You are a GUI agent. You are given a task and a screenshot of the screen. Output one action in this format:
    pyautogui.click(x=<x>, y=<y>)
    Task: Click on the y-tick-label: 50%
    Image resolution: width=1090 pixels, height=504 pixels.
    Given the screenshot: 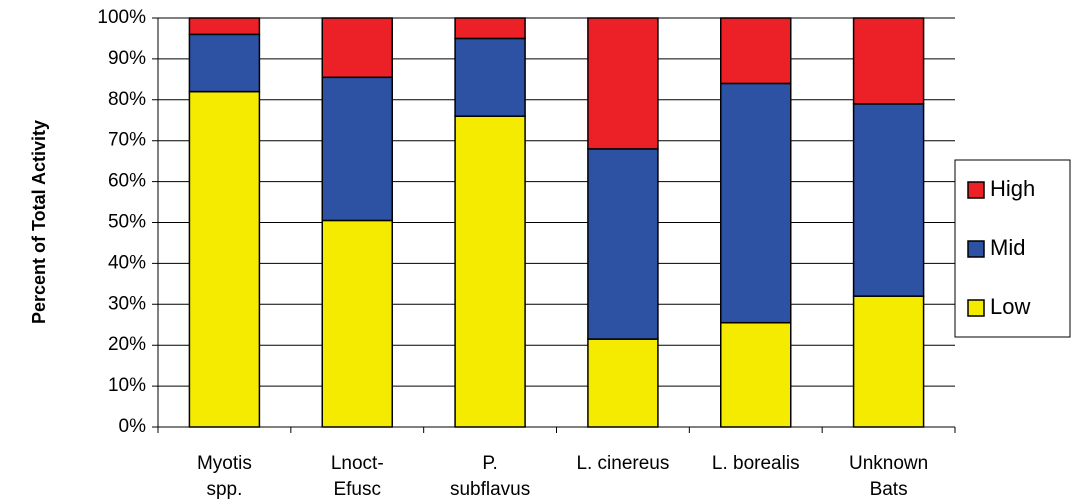 What is the action you would take?
    pyautogui.click(x=127, y=222)
    